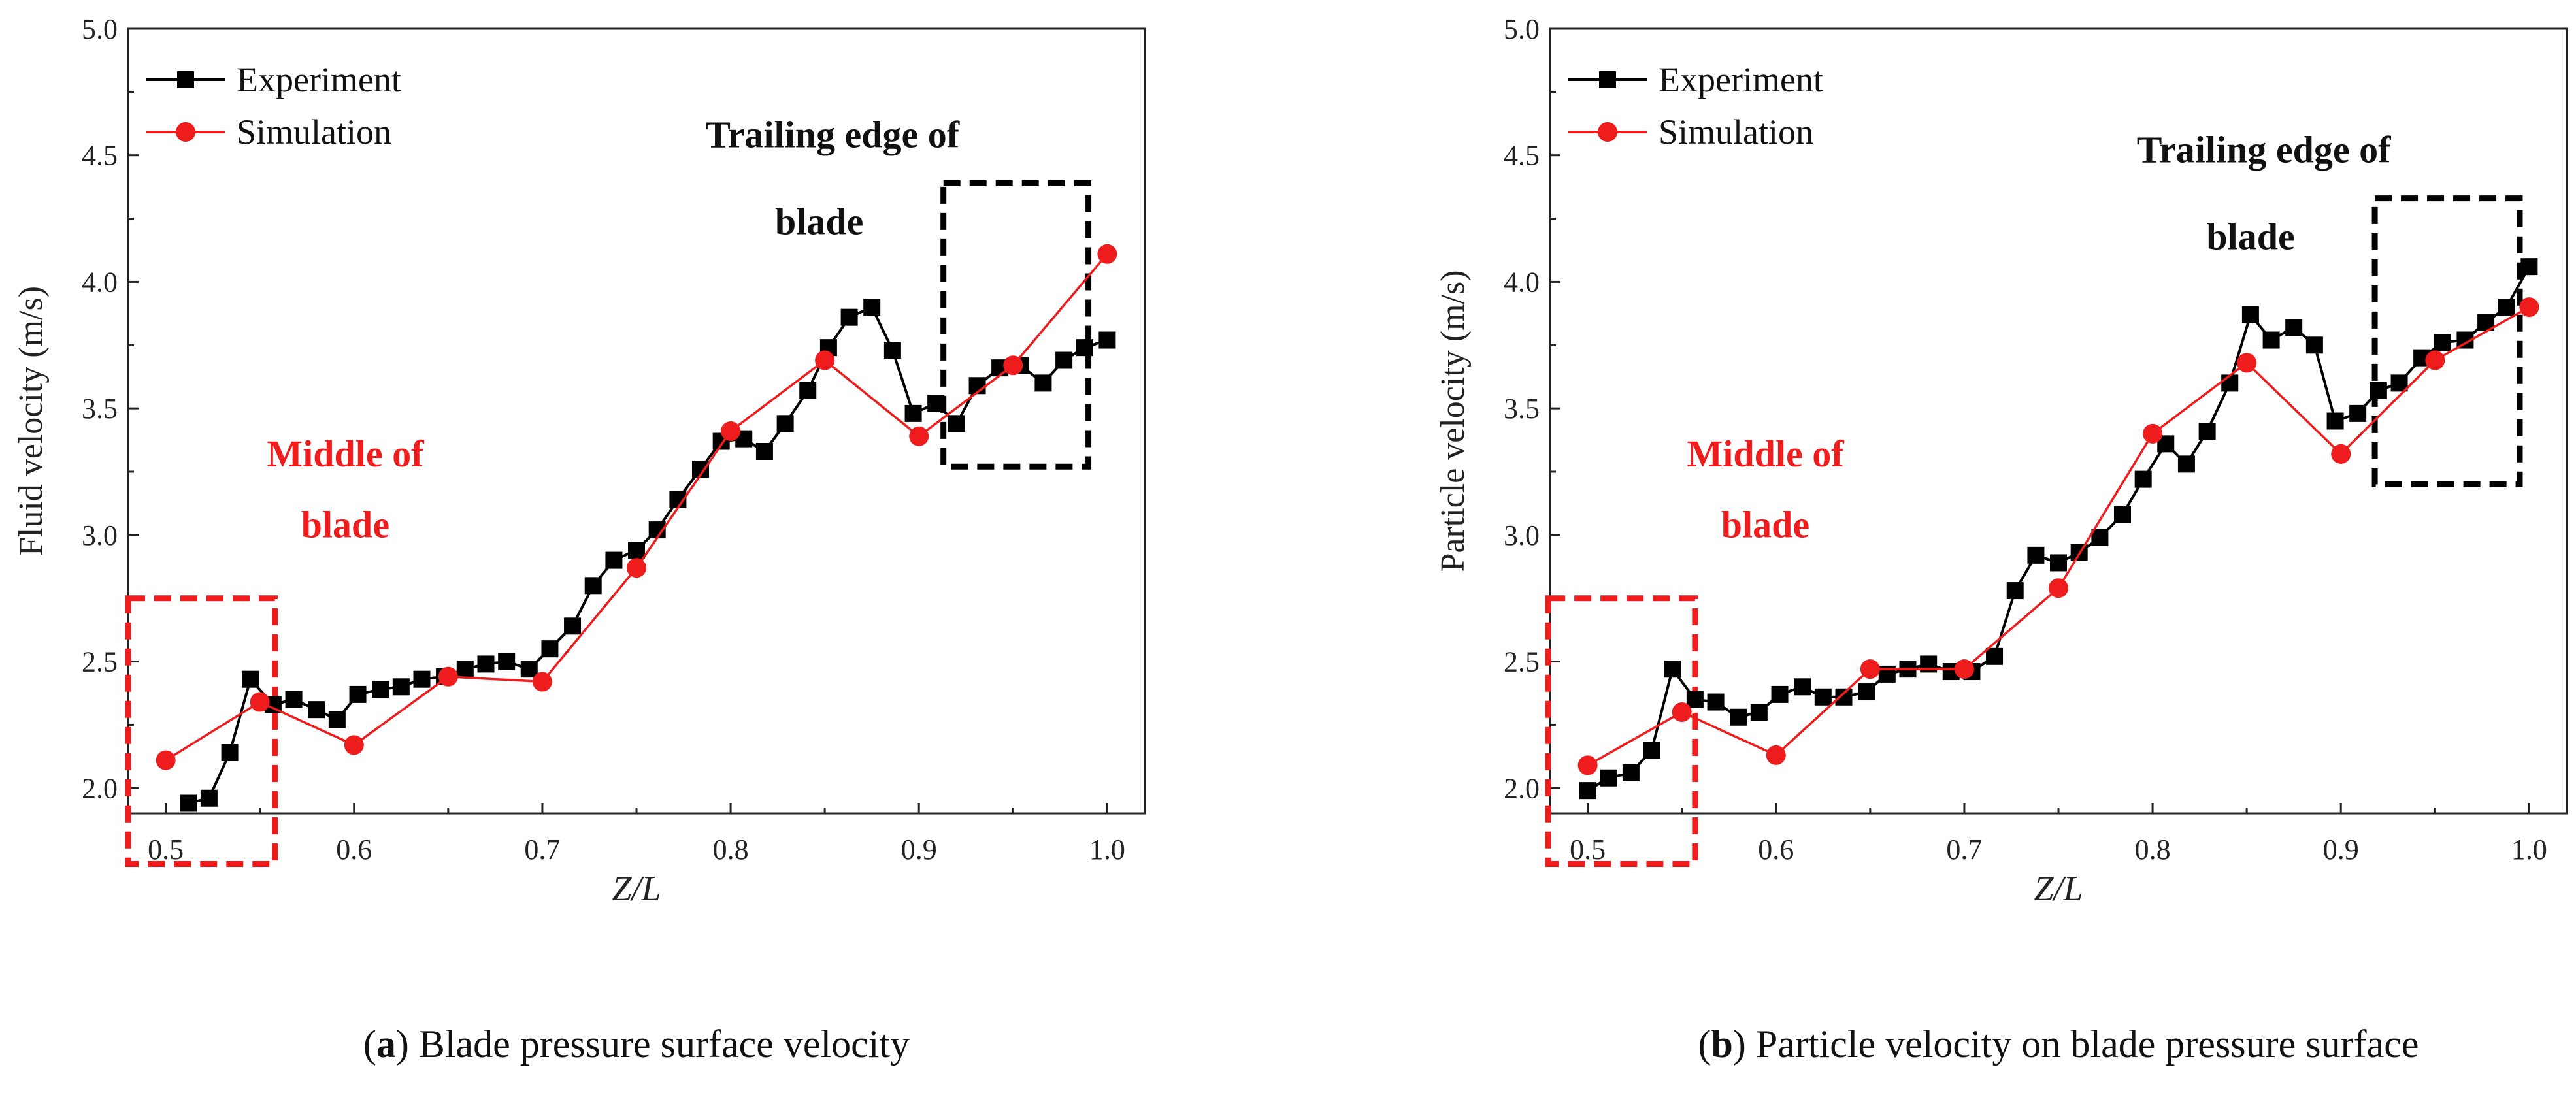  What do you see at coordinates (1621, 731) in the screenshot?
I see `chart-b-middle-box` at bounding box center [1621, 731].